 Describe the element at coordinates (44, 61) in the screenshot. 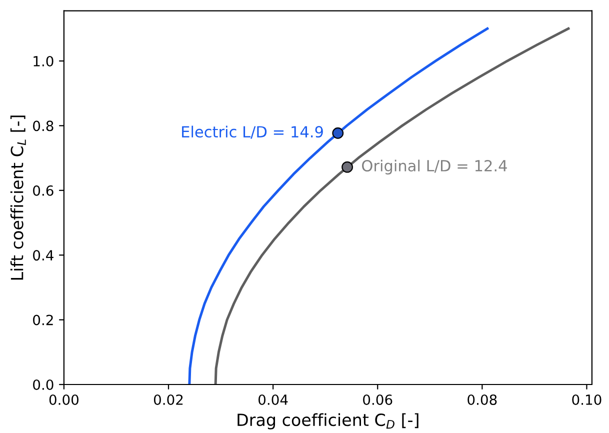

I see `y-tick-label: 1.0` at that location.